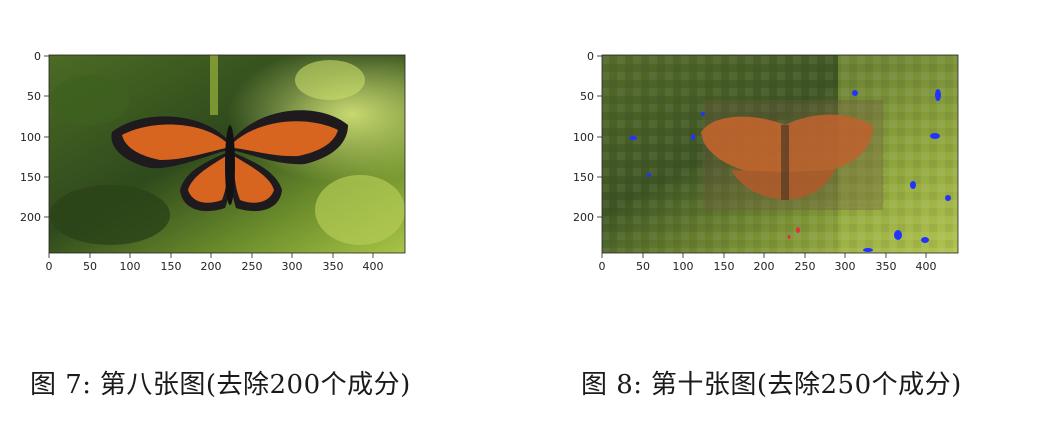 This screenshot has width=1047, height=423. I want to click on figure-7-x-axis: 0 50 100 150 200 250 300 350 400, so click(215, 263).